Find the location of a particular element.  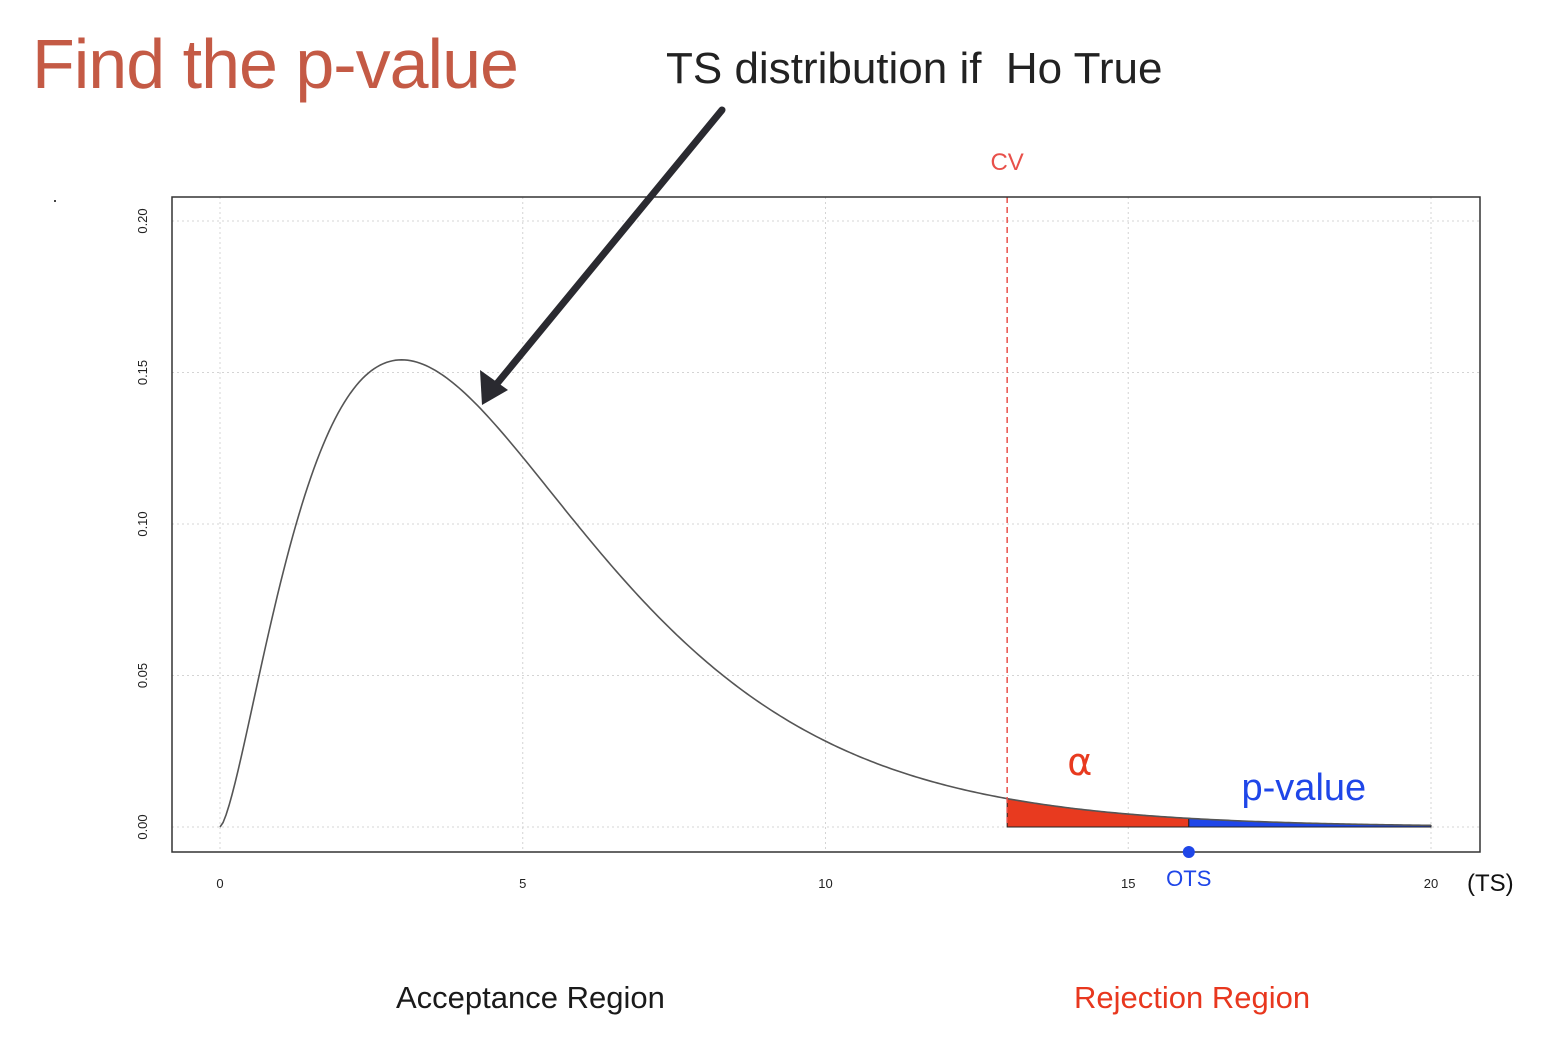

rejection-region-label: Rejection Region is located at coordinates (1192, 997).